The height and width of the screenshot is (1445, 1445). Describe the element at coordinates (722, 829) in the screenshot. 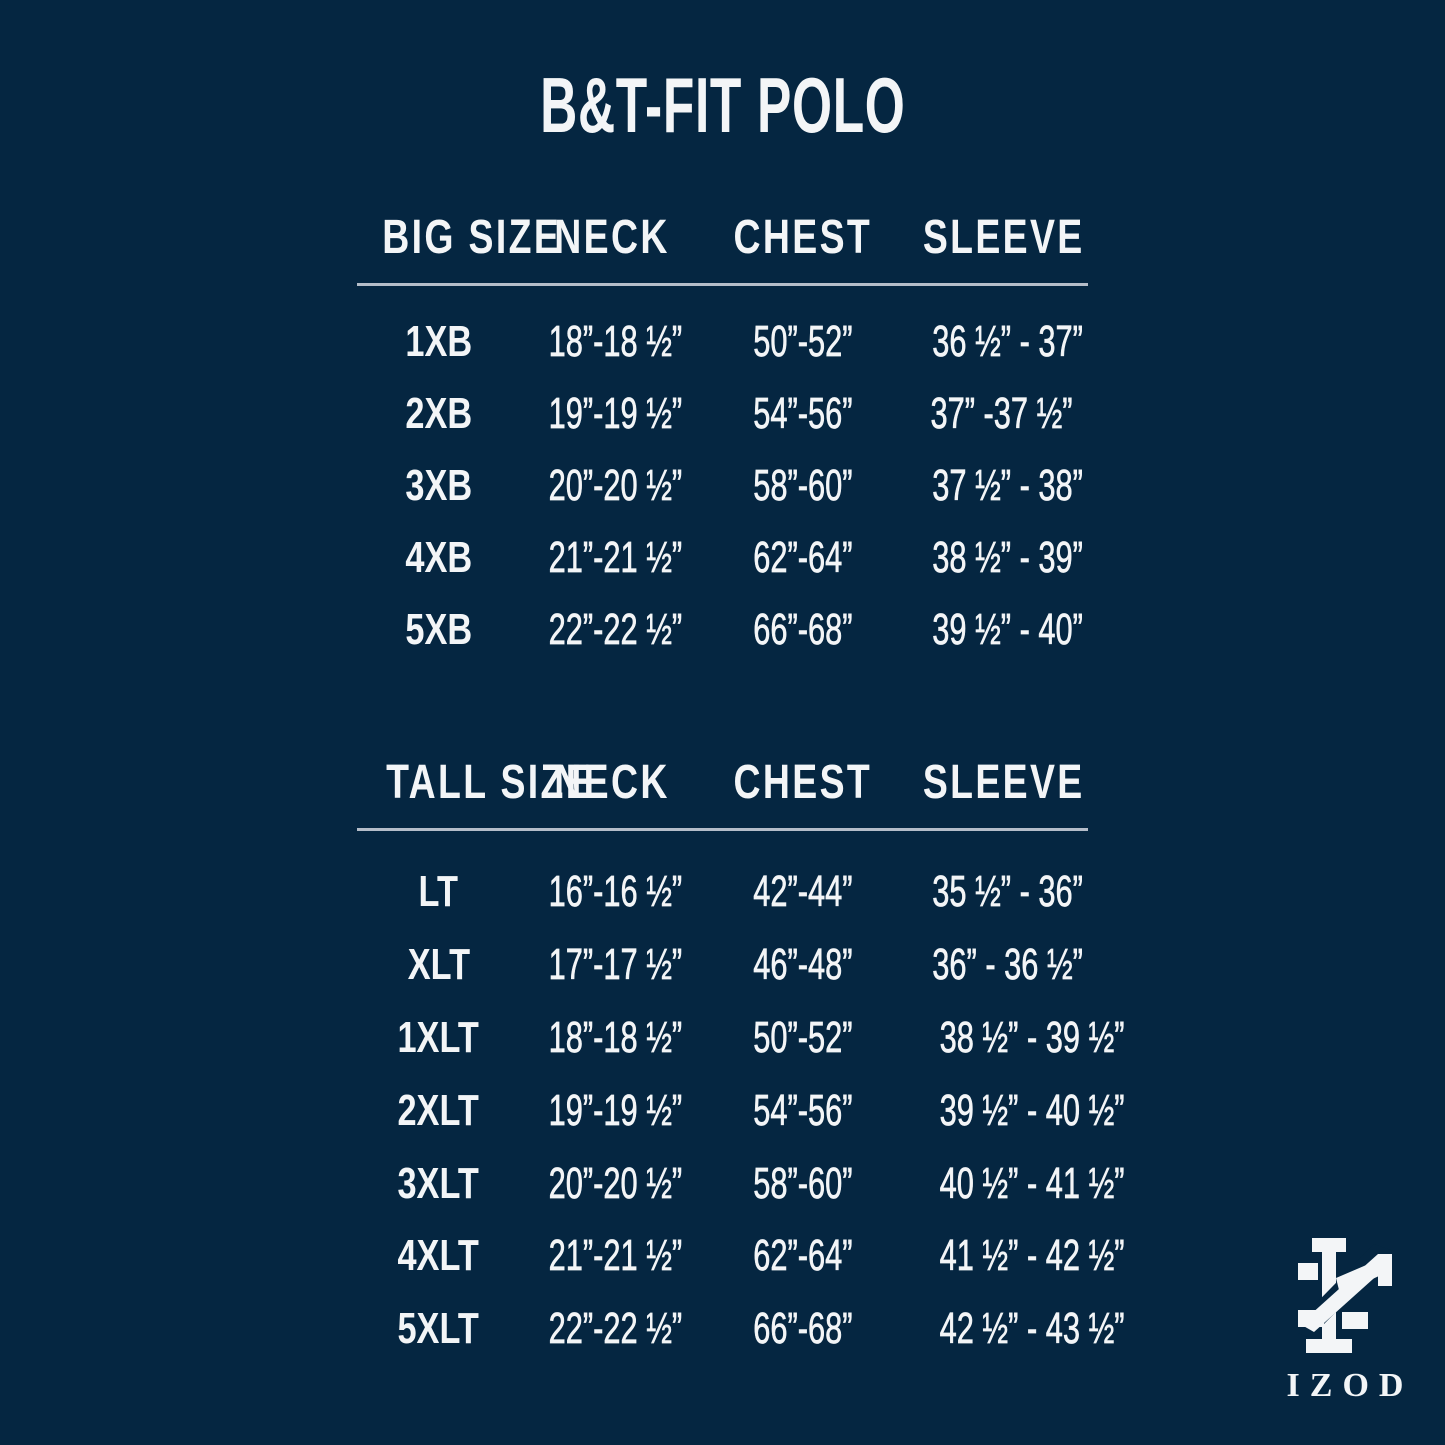

I see `tall-size-header-divider` at that location.